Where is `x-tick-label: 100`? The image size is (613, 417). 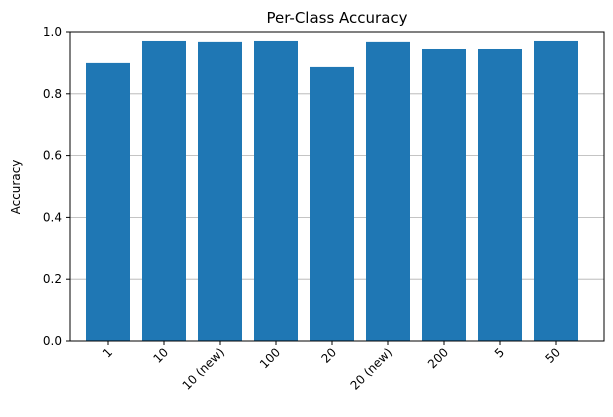 x-tick-label: 100 is located at coordinates (270, 358).